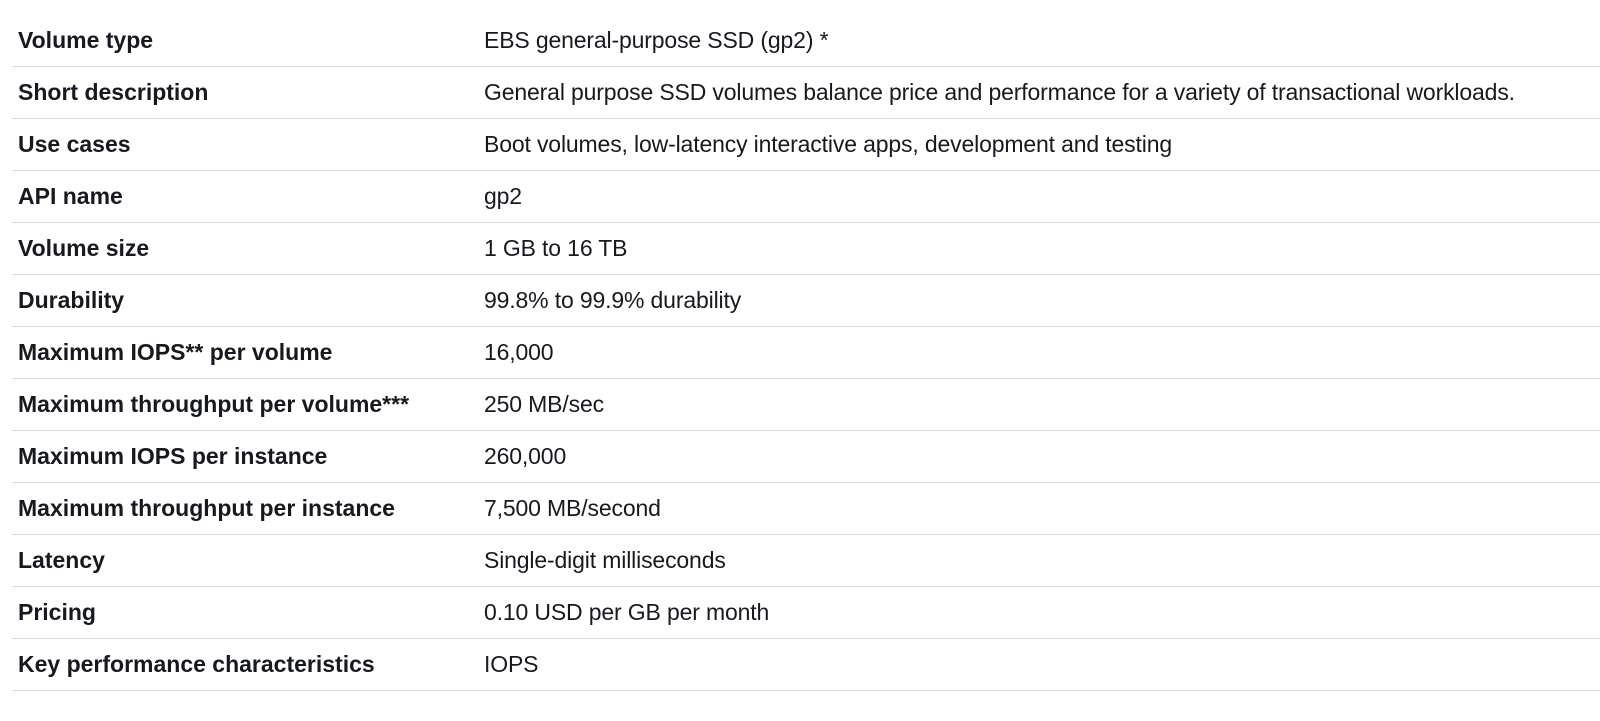 Image resolution: width=1600 pixels, height=721 pixels. What do you see at coordinates (245, 508) in the screenshot?
I see `row-label: Maximum throughput per instance` at bounding box center [245, 508].